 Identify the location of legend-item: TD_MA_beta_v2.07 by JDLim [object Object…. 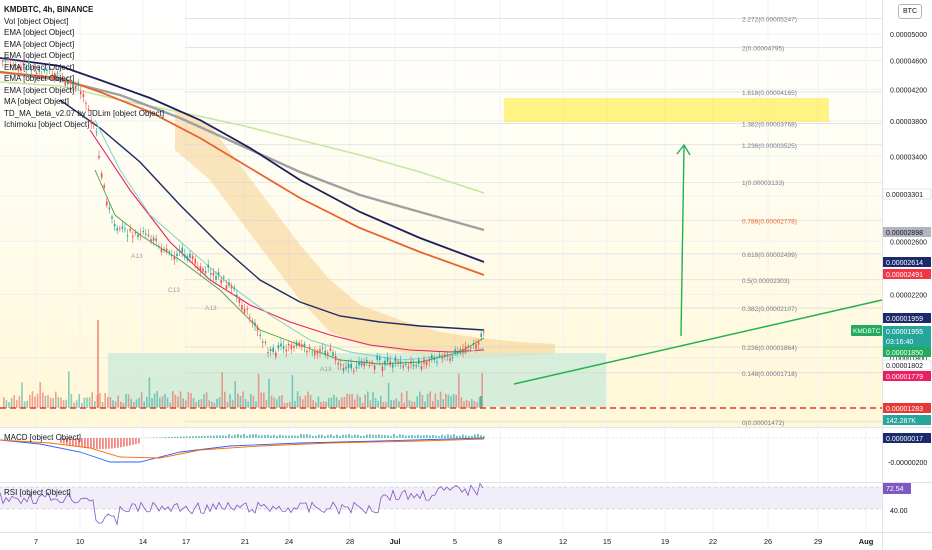
(84, 113).